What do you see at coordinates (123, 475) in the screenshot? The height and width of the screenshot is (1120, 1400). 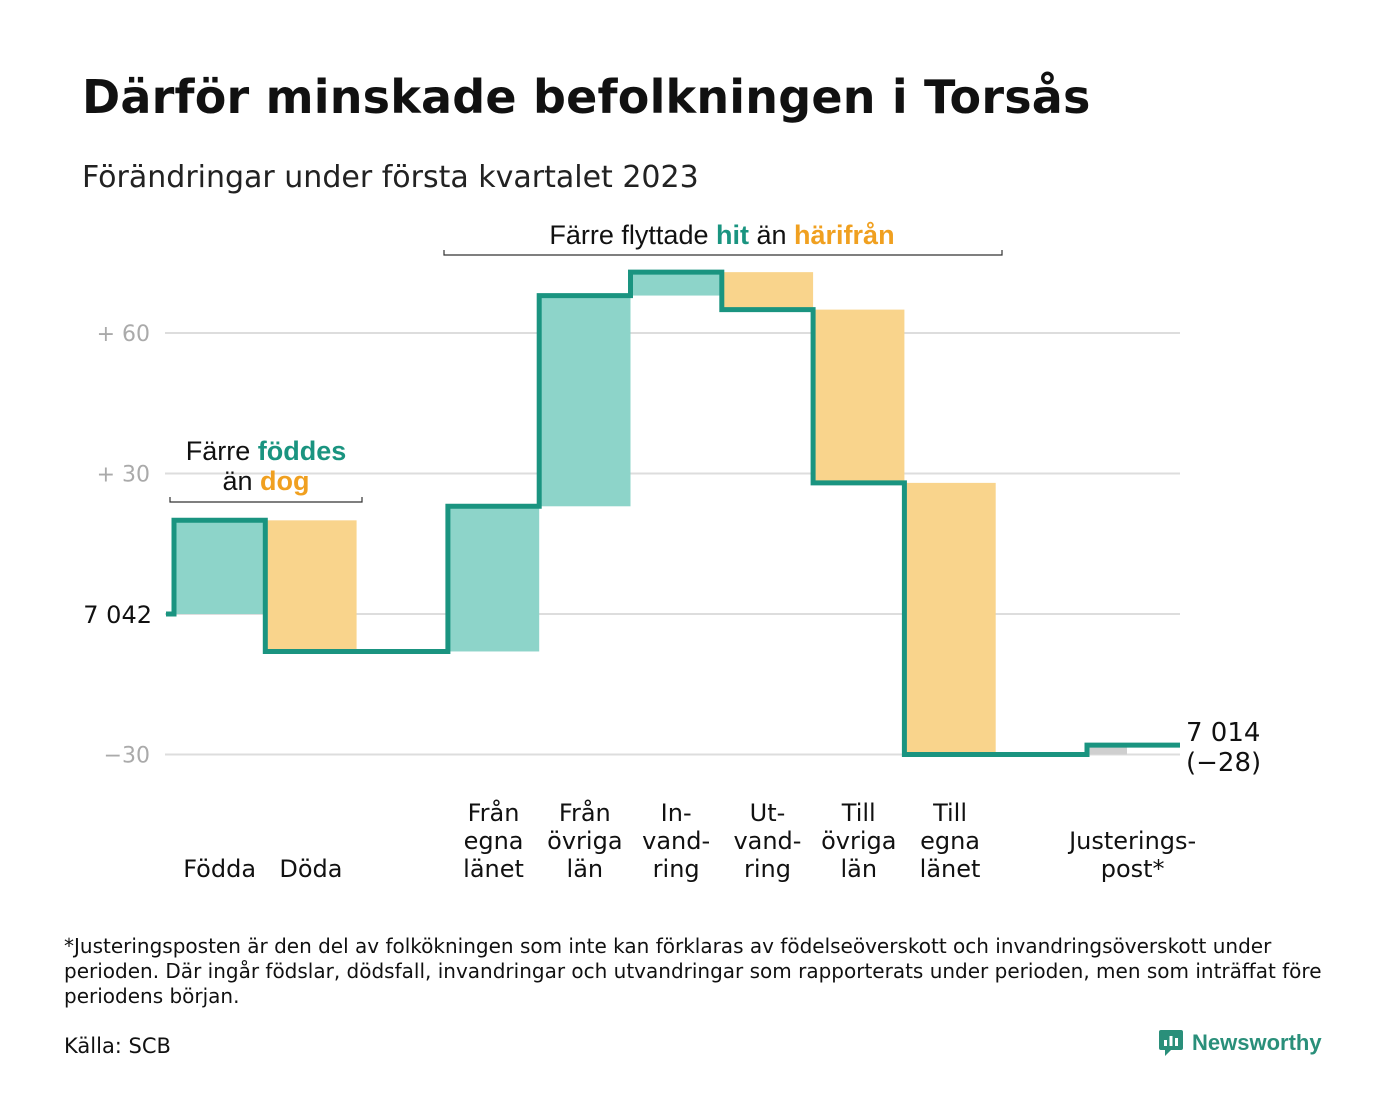 I see `y-tick-label: + 30` at bounding box center [123, 475].